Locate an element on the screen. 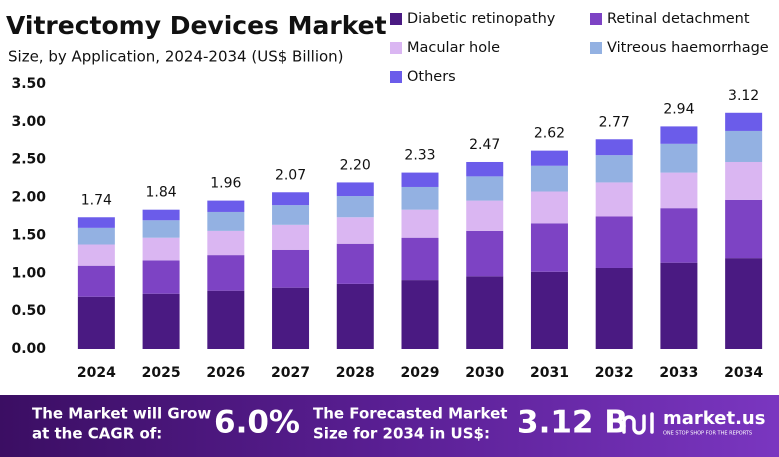 The image size is (779, 457). total-label: 2.20 is located at coordinates (355, 165).